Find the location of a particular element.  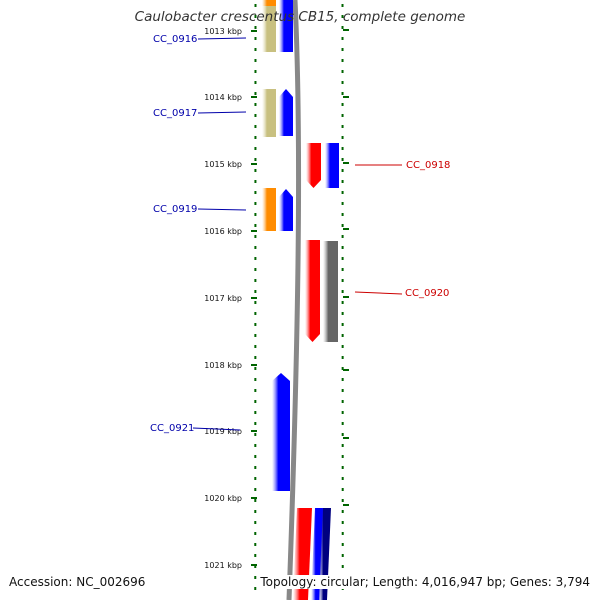

gene-label-cc0921: CC_0921 is located at coordinates (172, 428).